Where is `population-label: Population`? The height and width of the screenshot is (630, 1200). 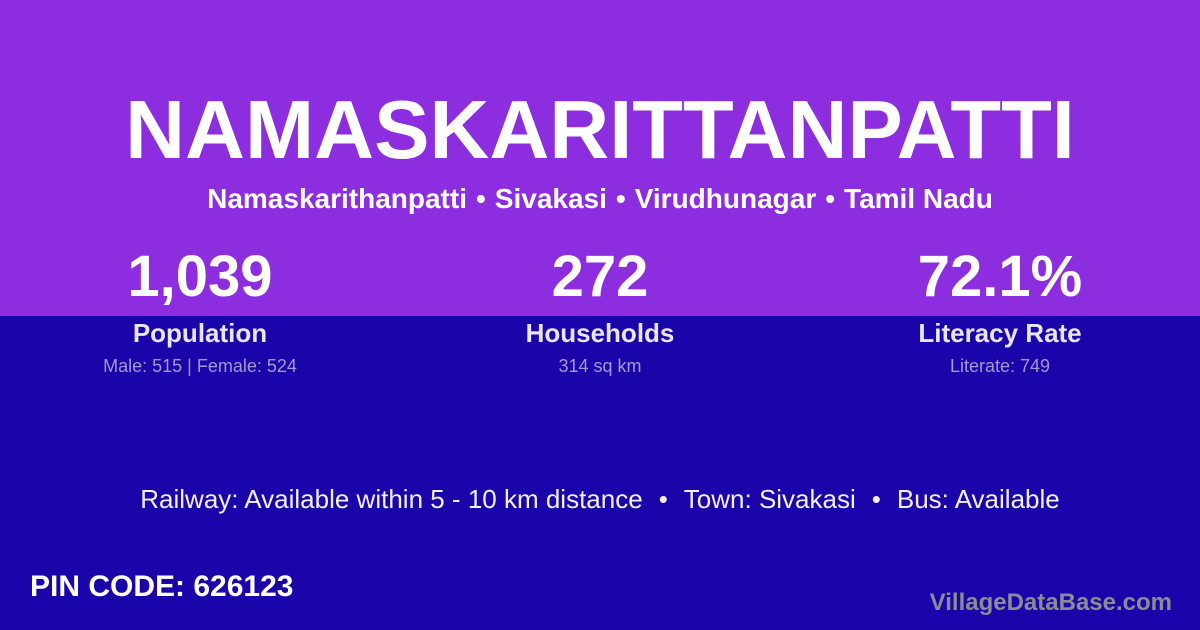
population-label: Population is located at coordinates (200, 333).